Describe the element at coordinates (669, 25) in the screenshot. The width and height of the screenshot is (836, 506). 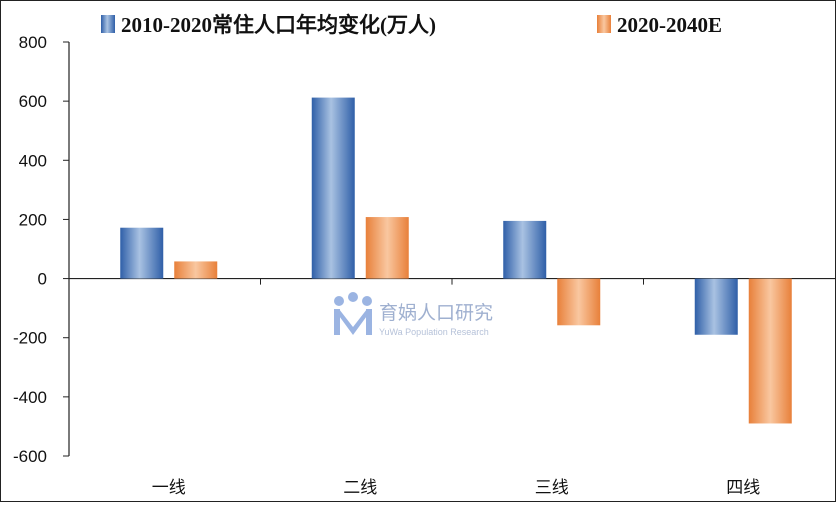
I see `legend-label-series-2: 2020-2040E` at that location.